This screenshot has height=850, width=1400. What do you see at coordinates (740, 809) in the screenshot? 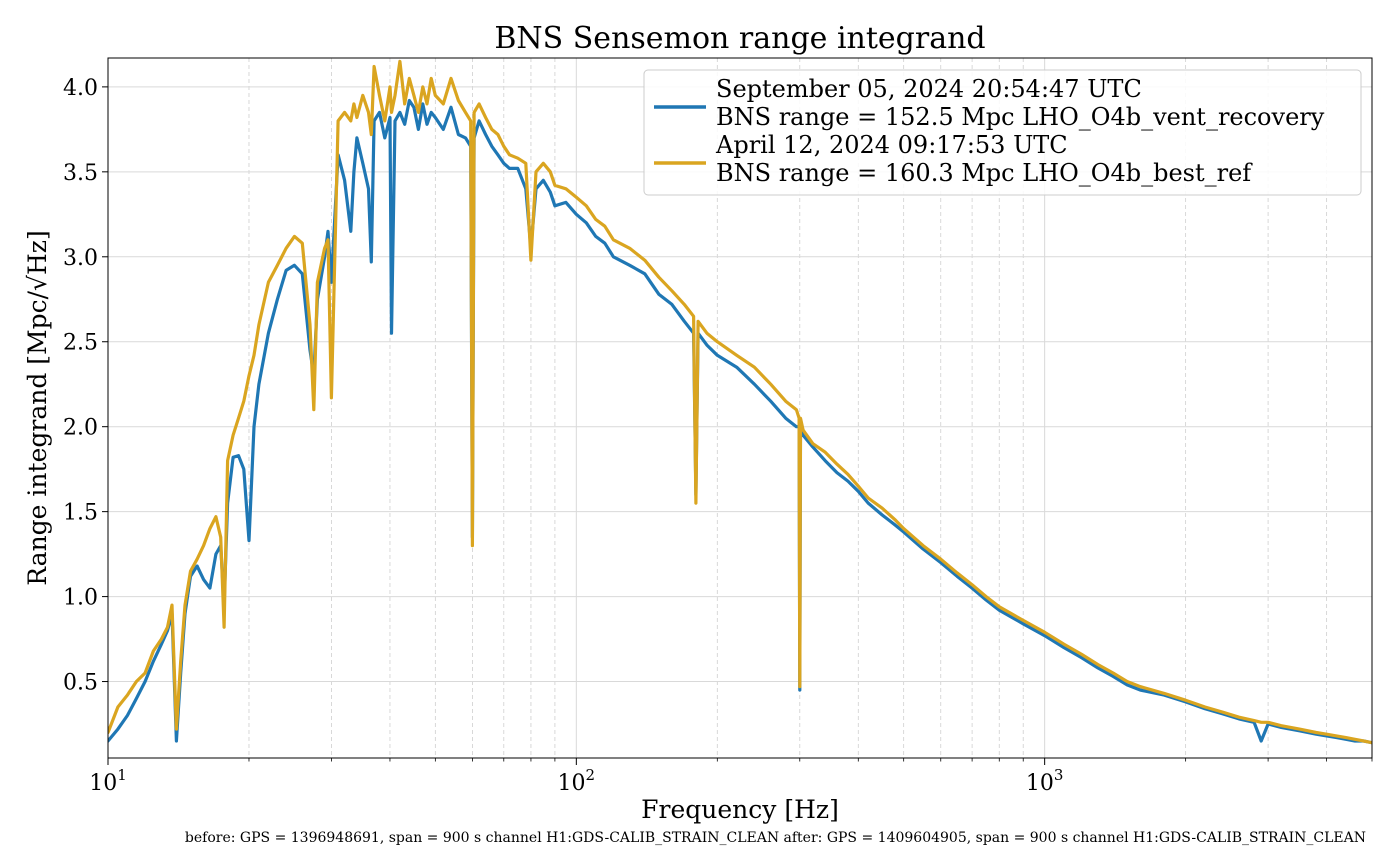
I see `x-axis-label: Frequency [Hz]` at bounding box center [740, 809].